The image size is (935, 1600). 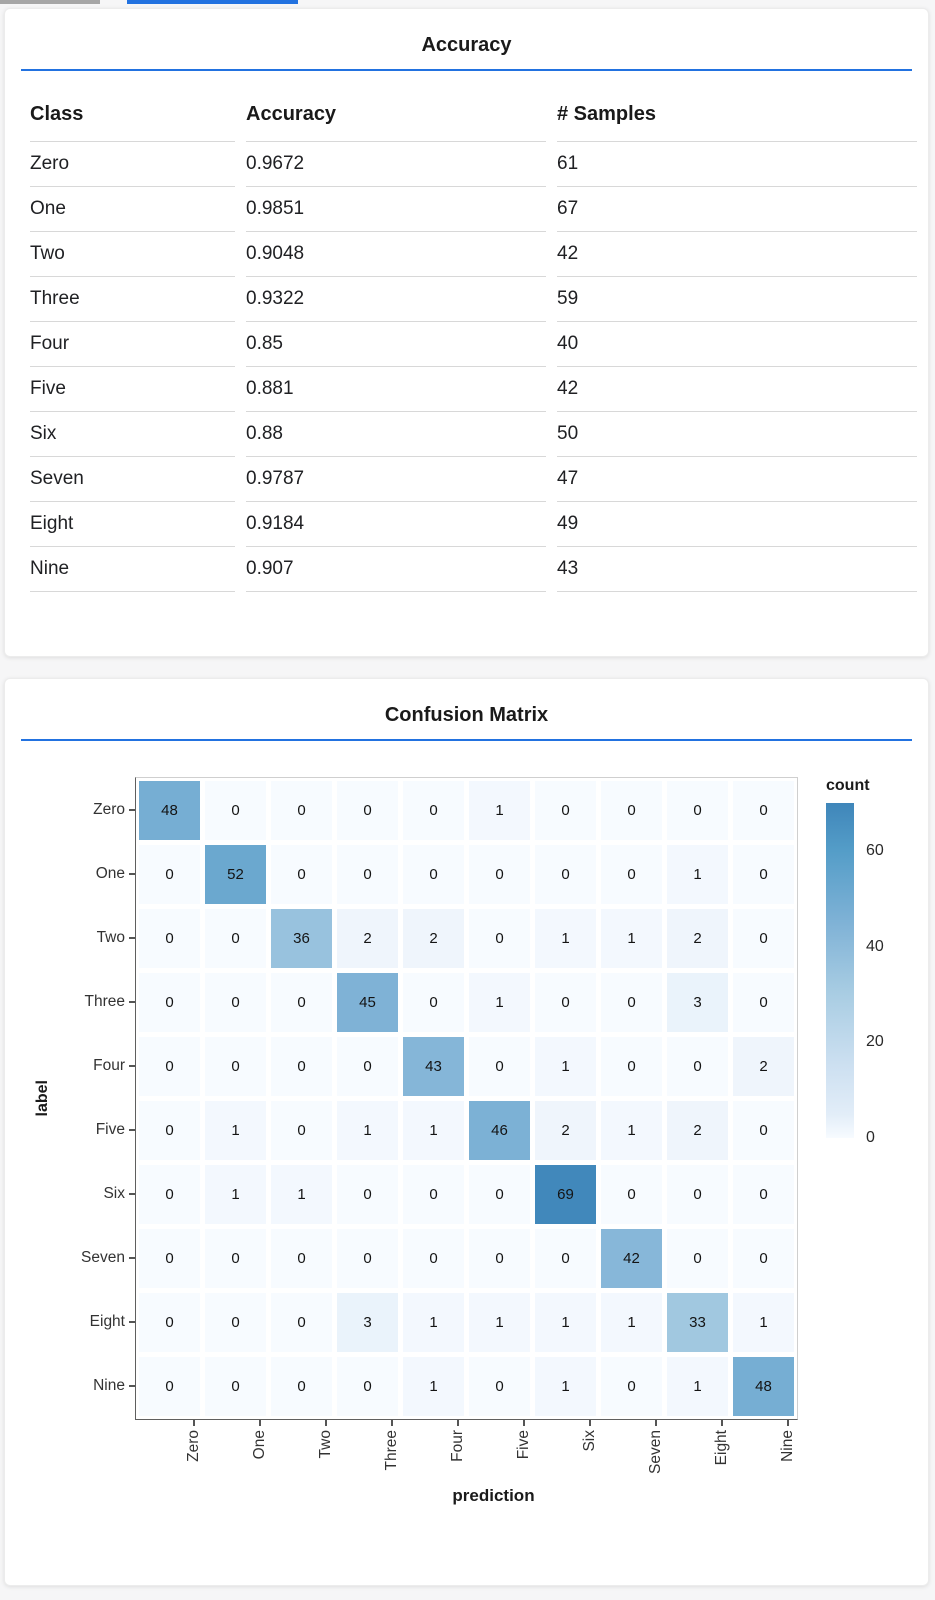 I want to click on matrix-cell-Eight-Five: 1, so click(x=499, y=1322).